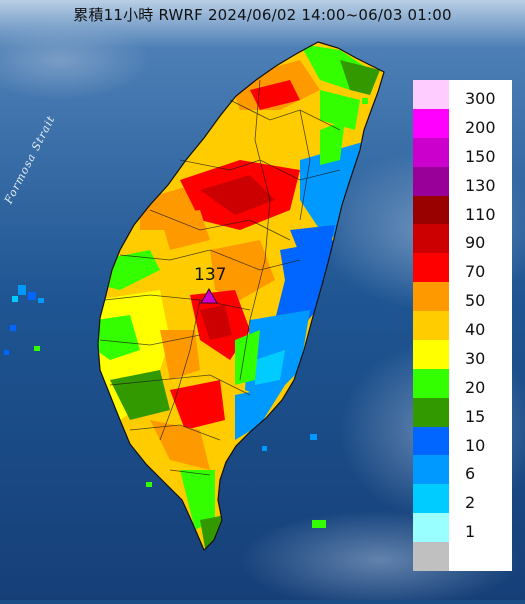  Describe the element at coordinates (475, 387) in the screenshot. I see `legend-label: 20` at that location.